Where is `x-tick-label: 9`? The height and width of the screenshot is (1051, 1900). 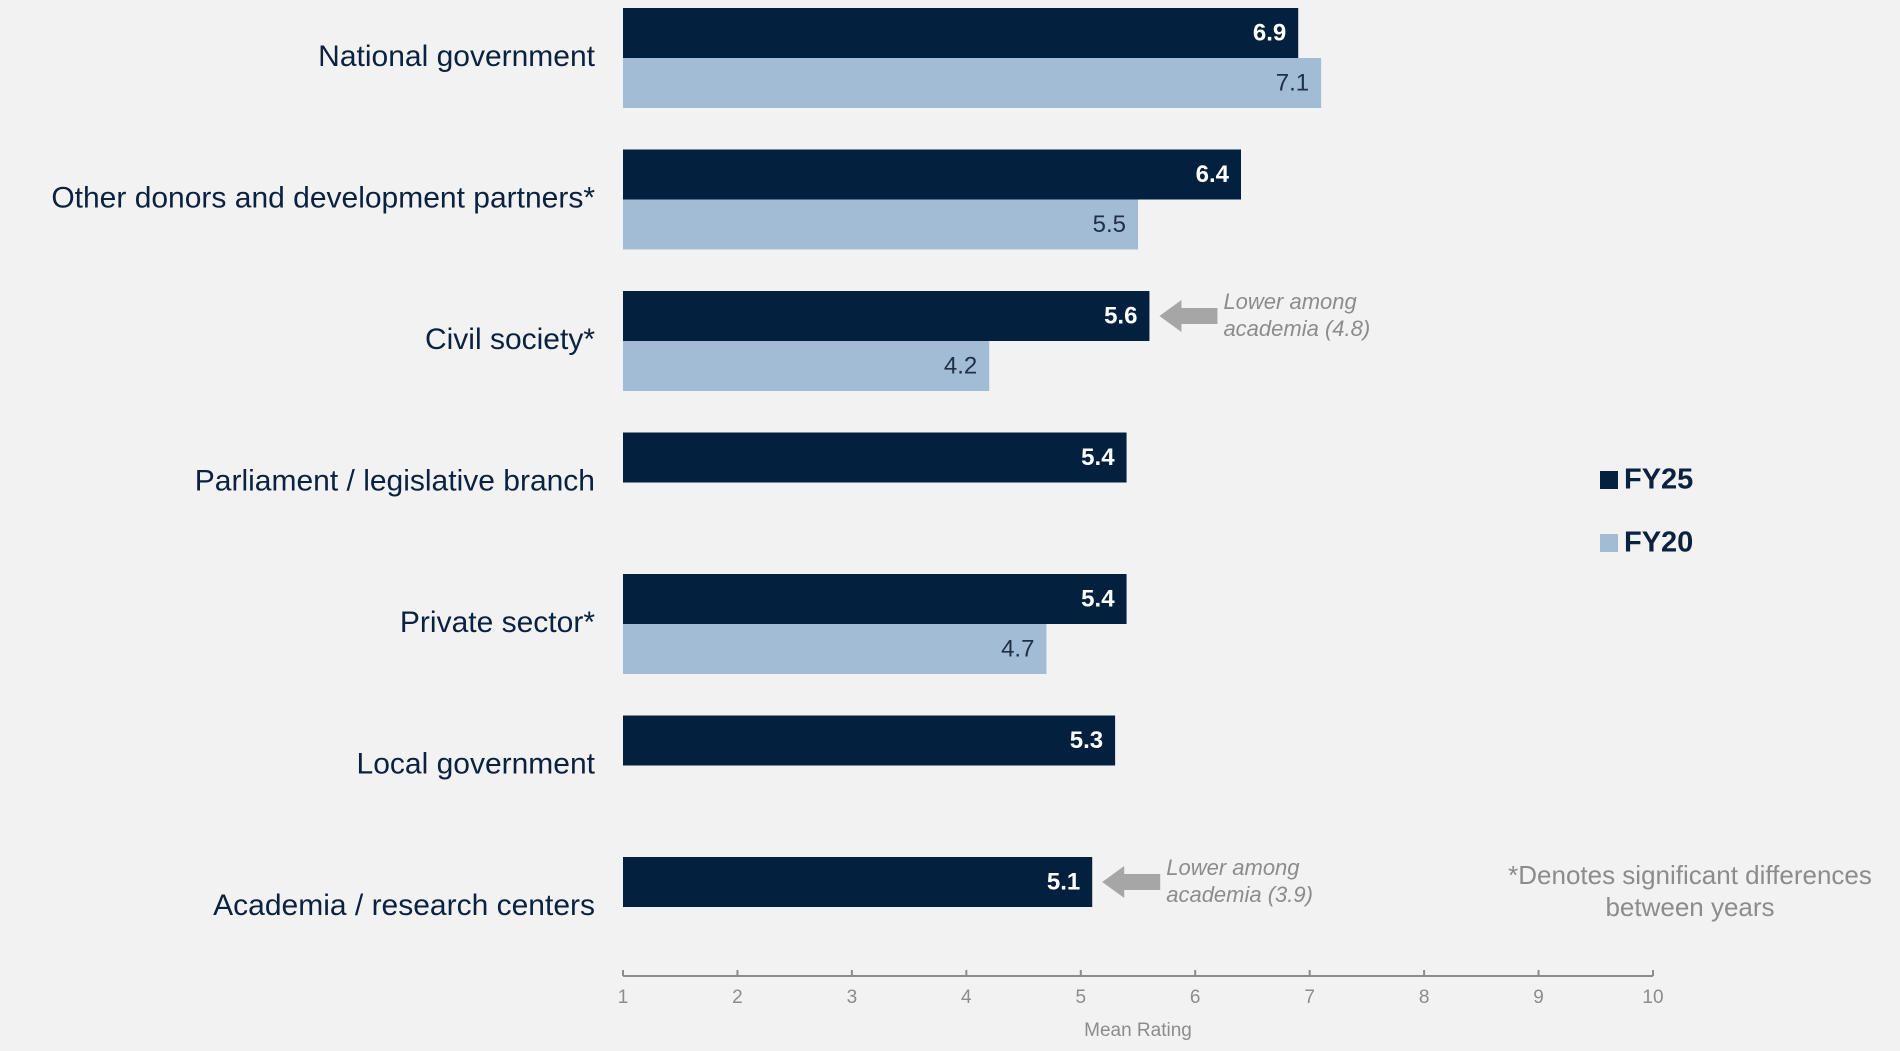
x-tick-label: 9 is located at coordinates (1538, 997).